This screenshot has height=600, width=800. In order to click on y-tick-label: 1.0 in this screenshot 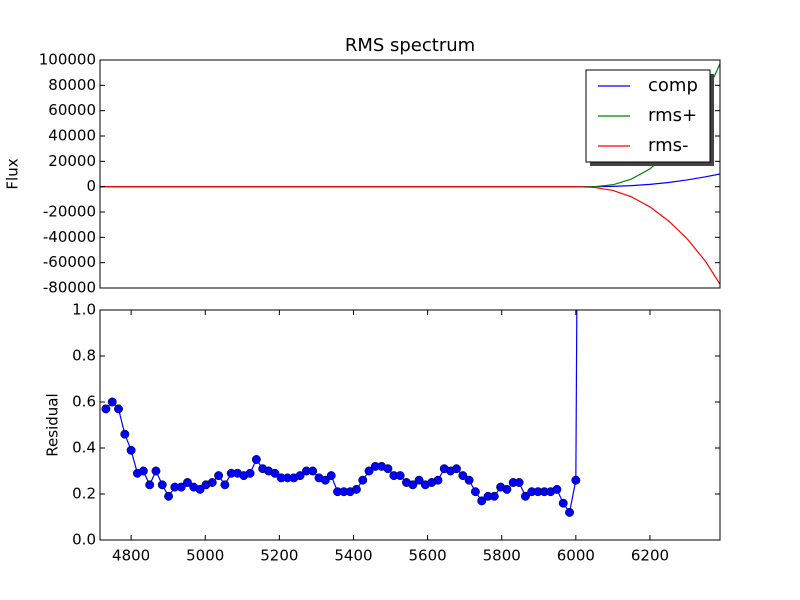, I will do `click(84, 310)`.